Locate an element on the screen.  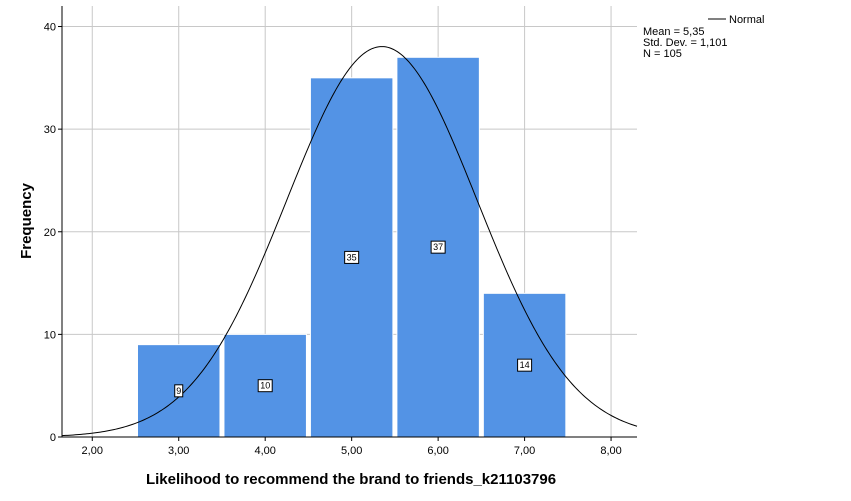
data-label-text-14: 14 is located at coordinates (525, 365).